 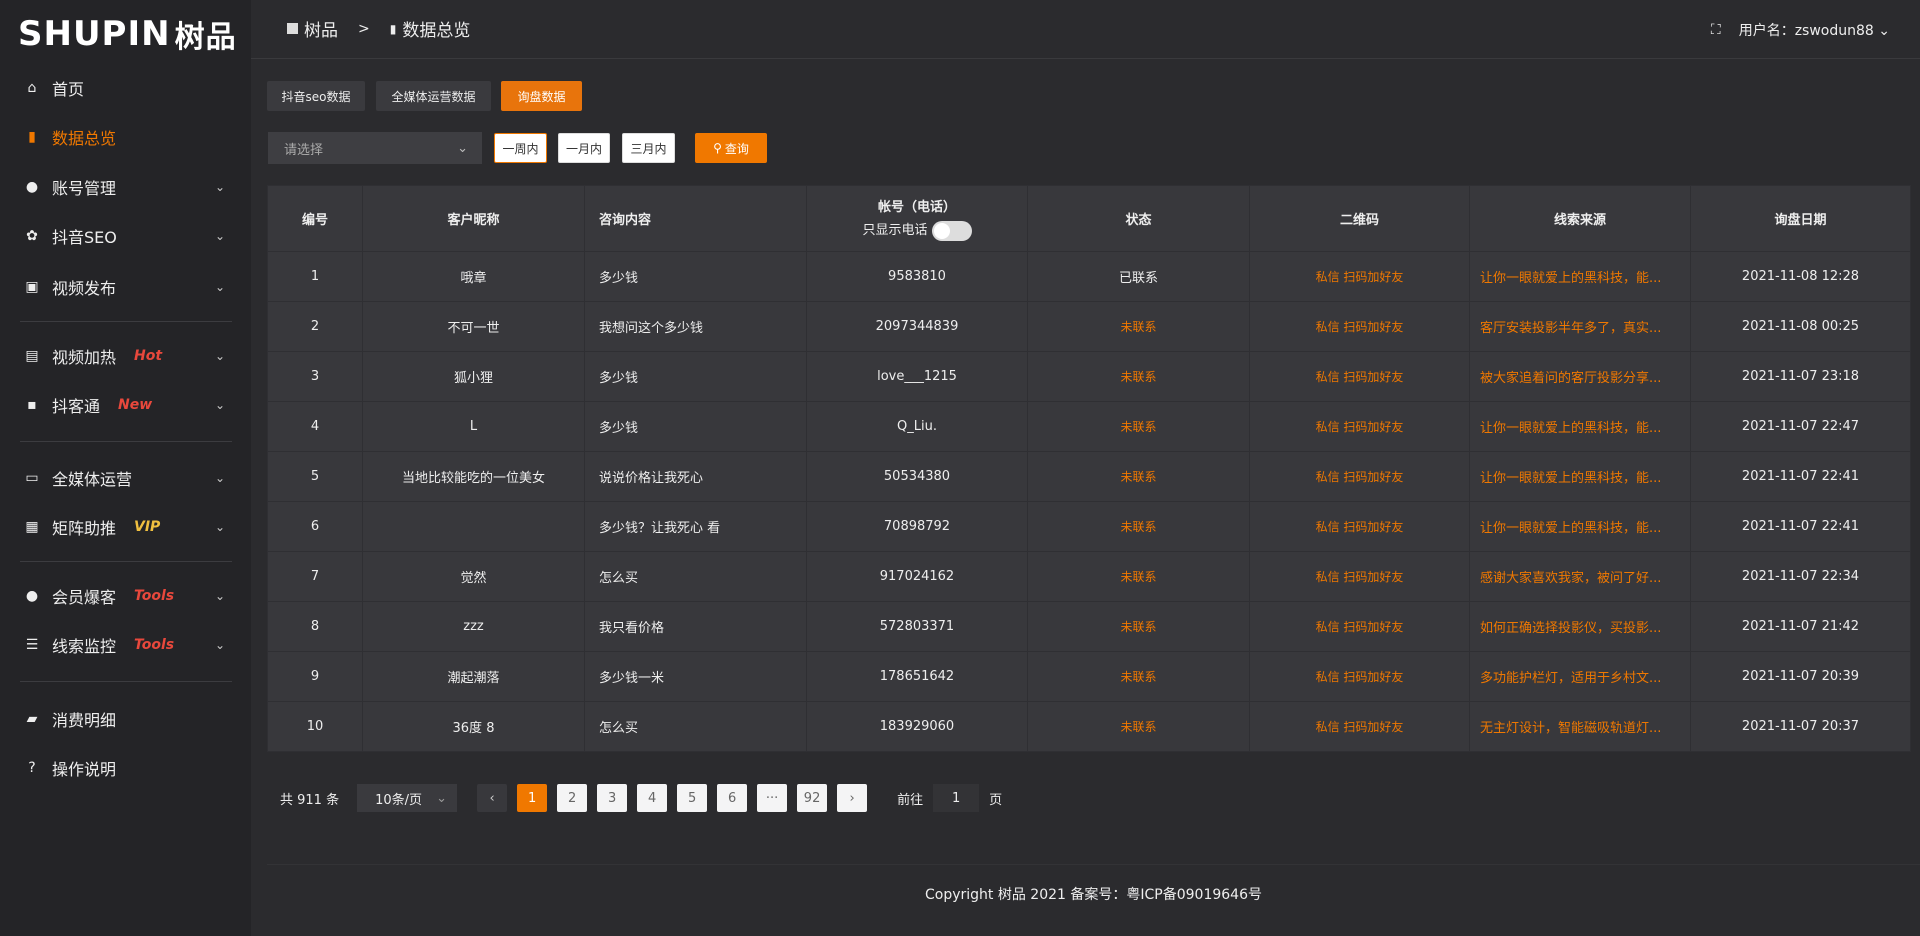 What do you see at coordinates (32, 88) in the screenshot?
I see `home-icon: ⌂` at bounding box center [32, 88].